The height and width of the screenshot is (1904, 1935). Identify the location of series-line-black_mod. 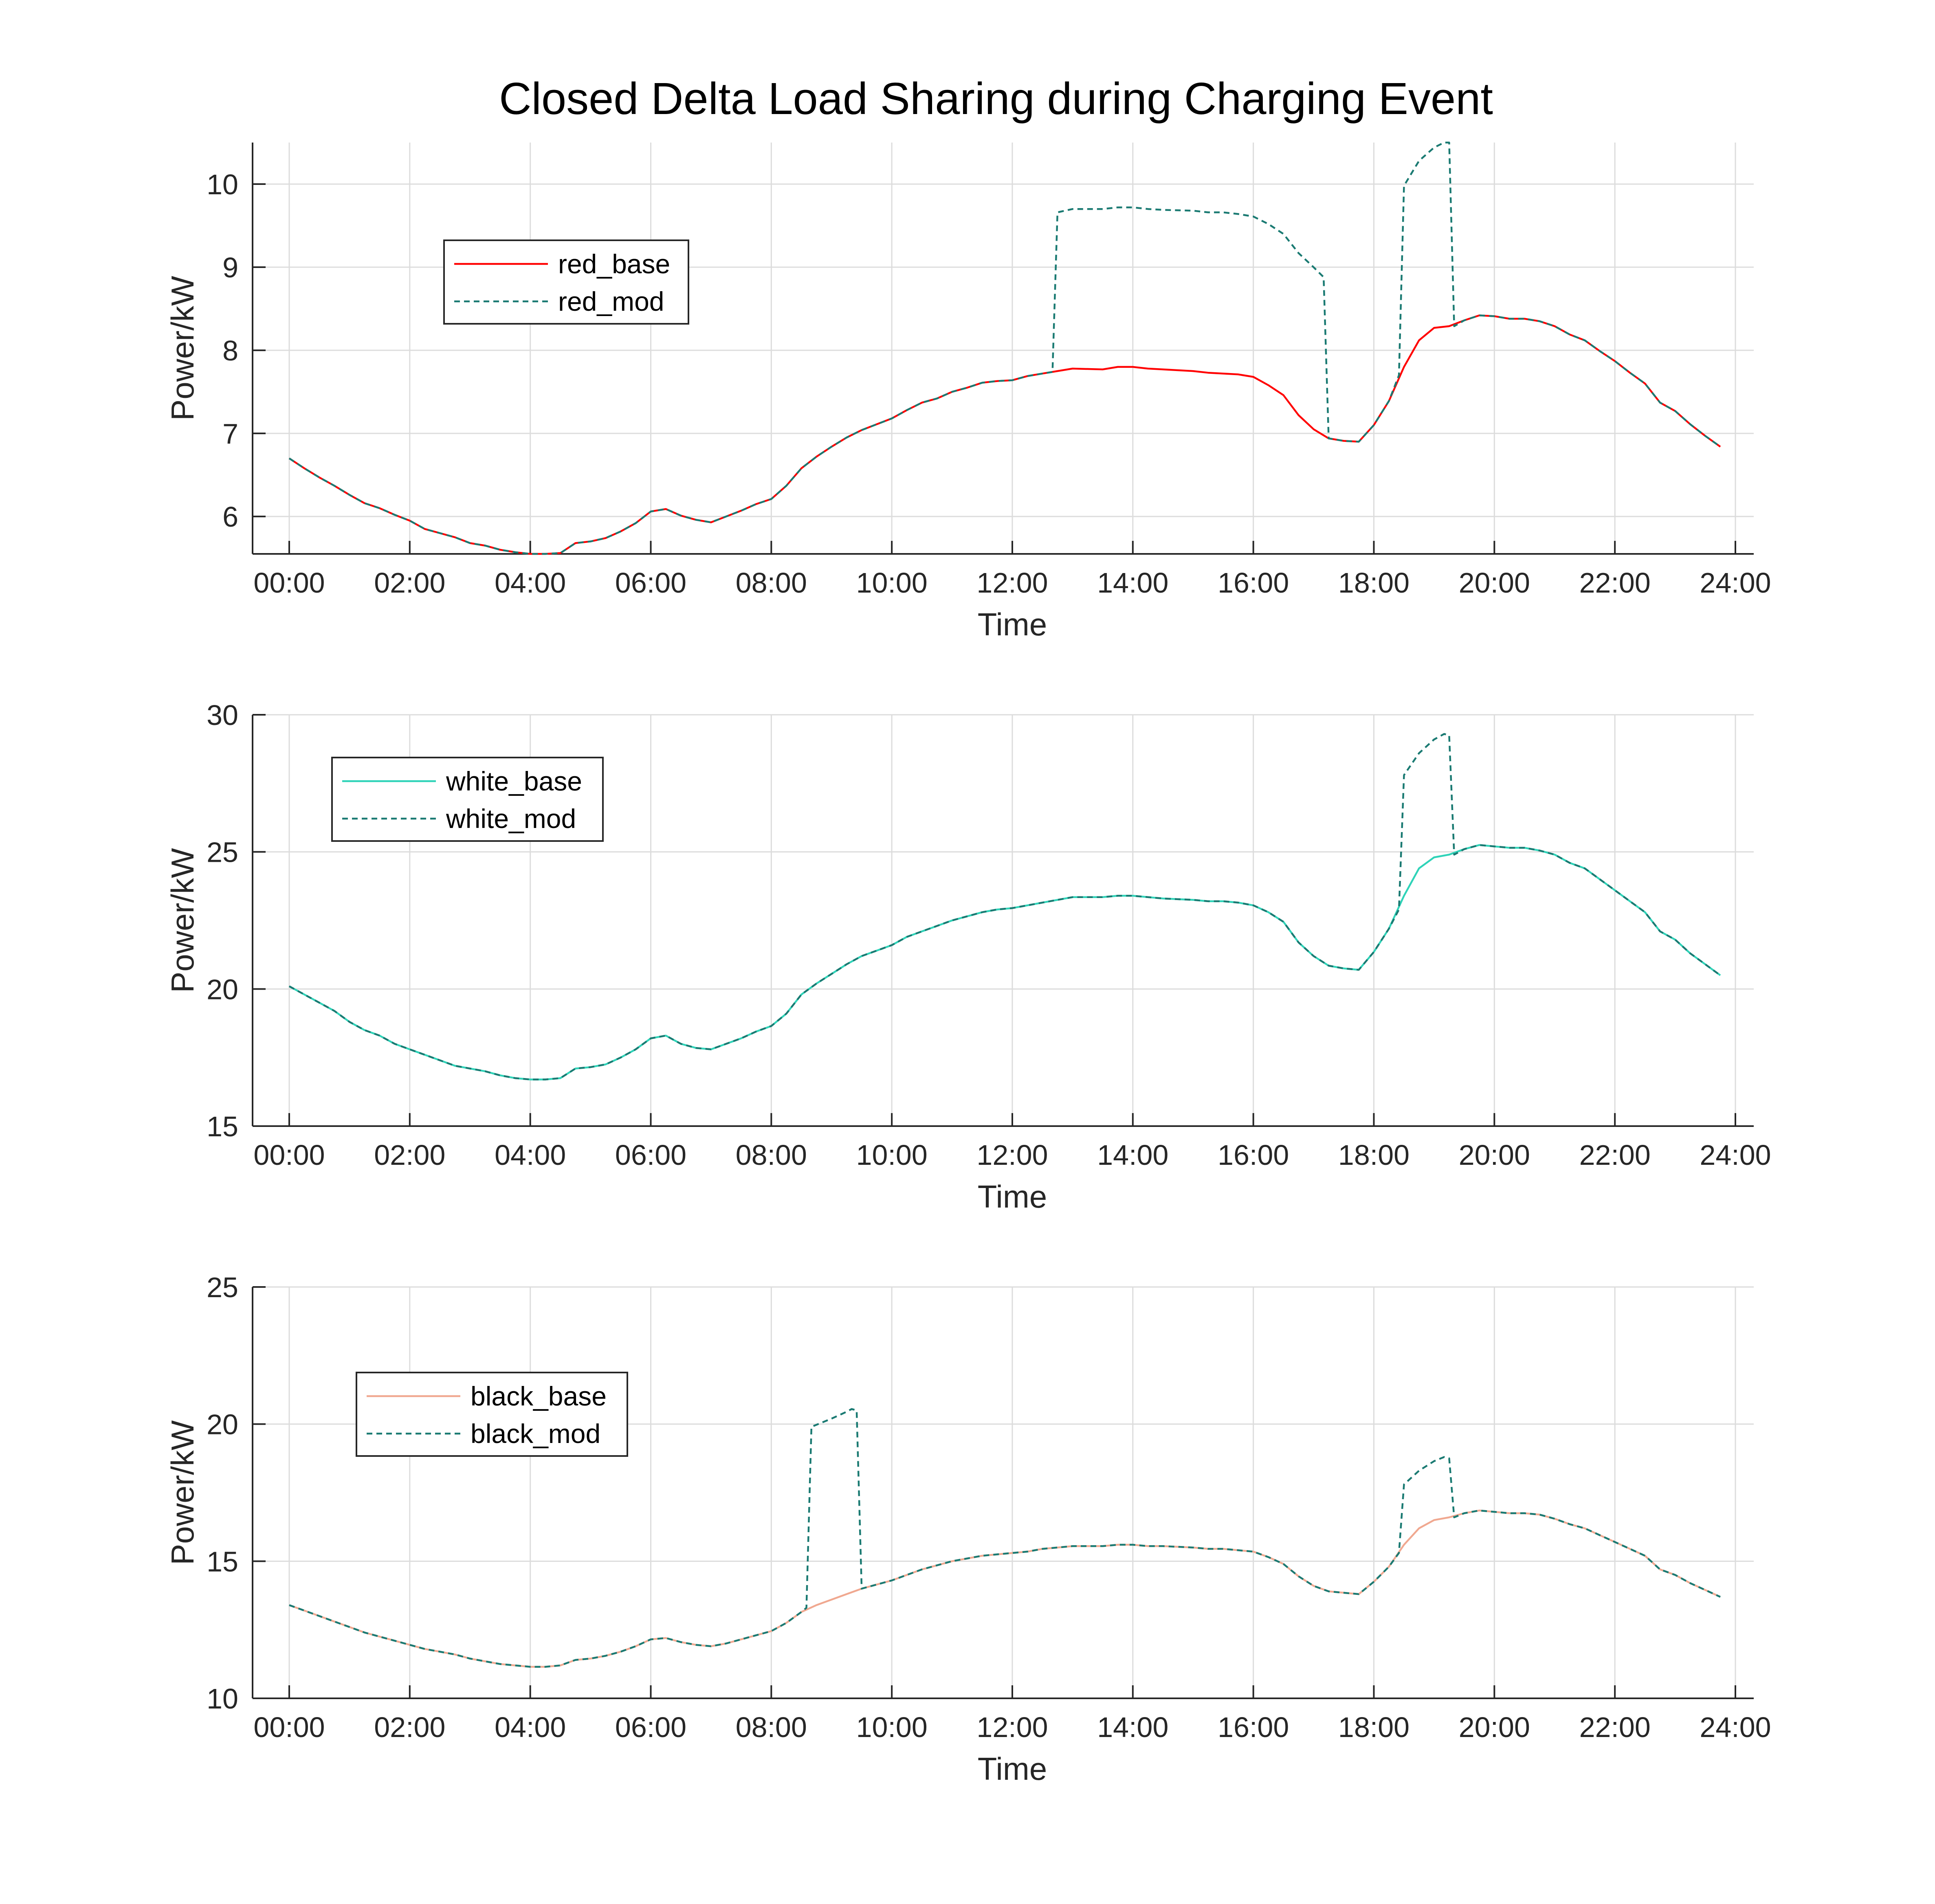
(1005, 1538).